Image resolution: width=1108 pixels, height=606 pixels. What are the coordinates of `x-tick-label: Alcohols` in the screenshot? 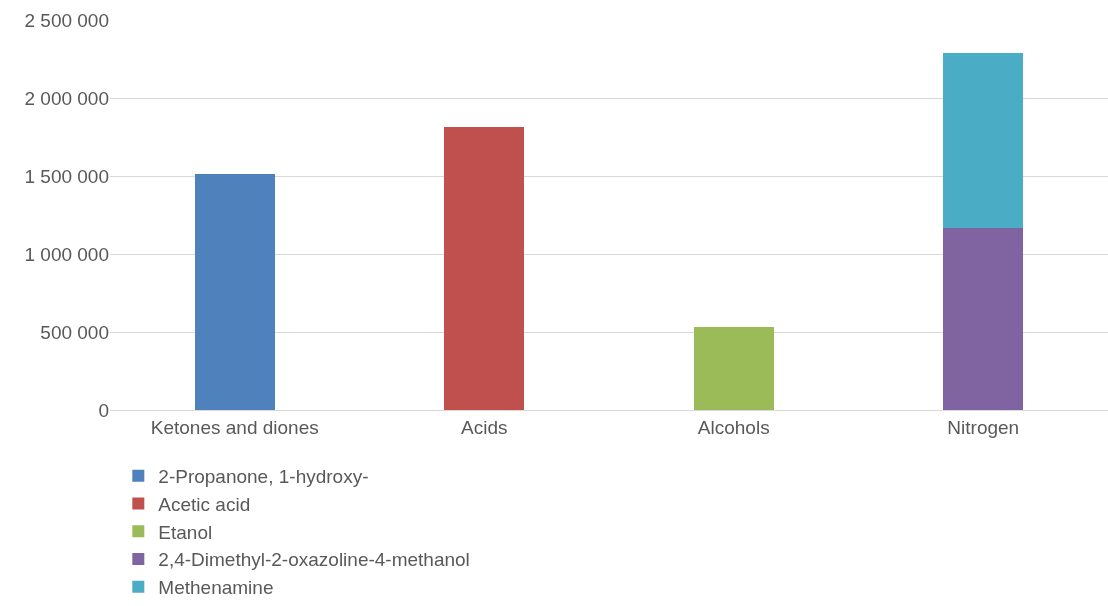 It's located at (733, 427).